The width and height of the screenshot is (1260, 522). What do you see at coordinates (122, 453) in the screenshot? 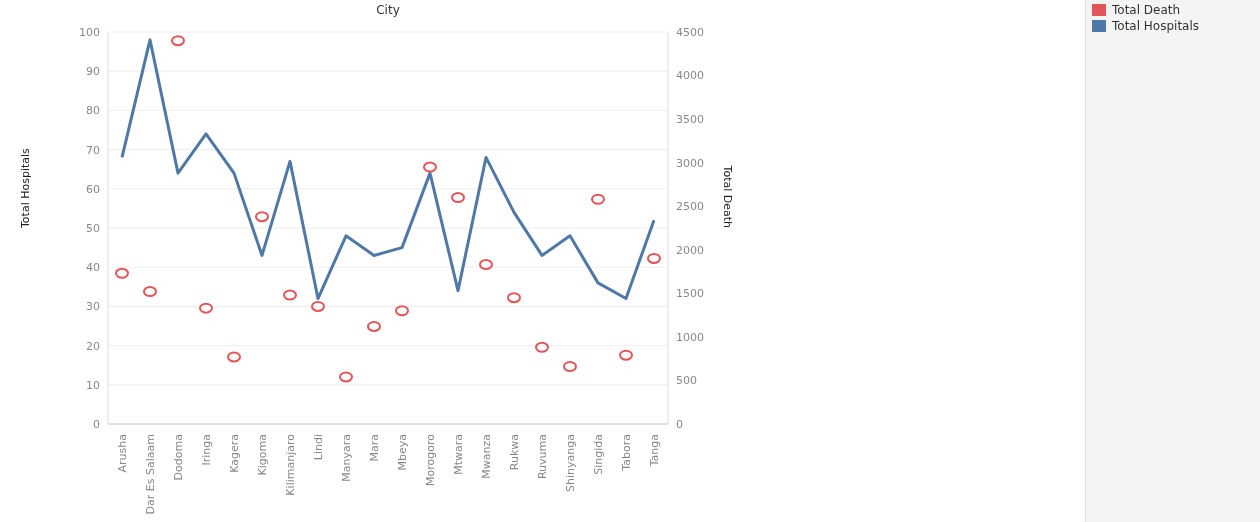
I see `x-tick-label: Arusha` at bounding box center [122, 453].